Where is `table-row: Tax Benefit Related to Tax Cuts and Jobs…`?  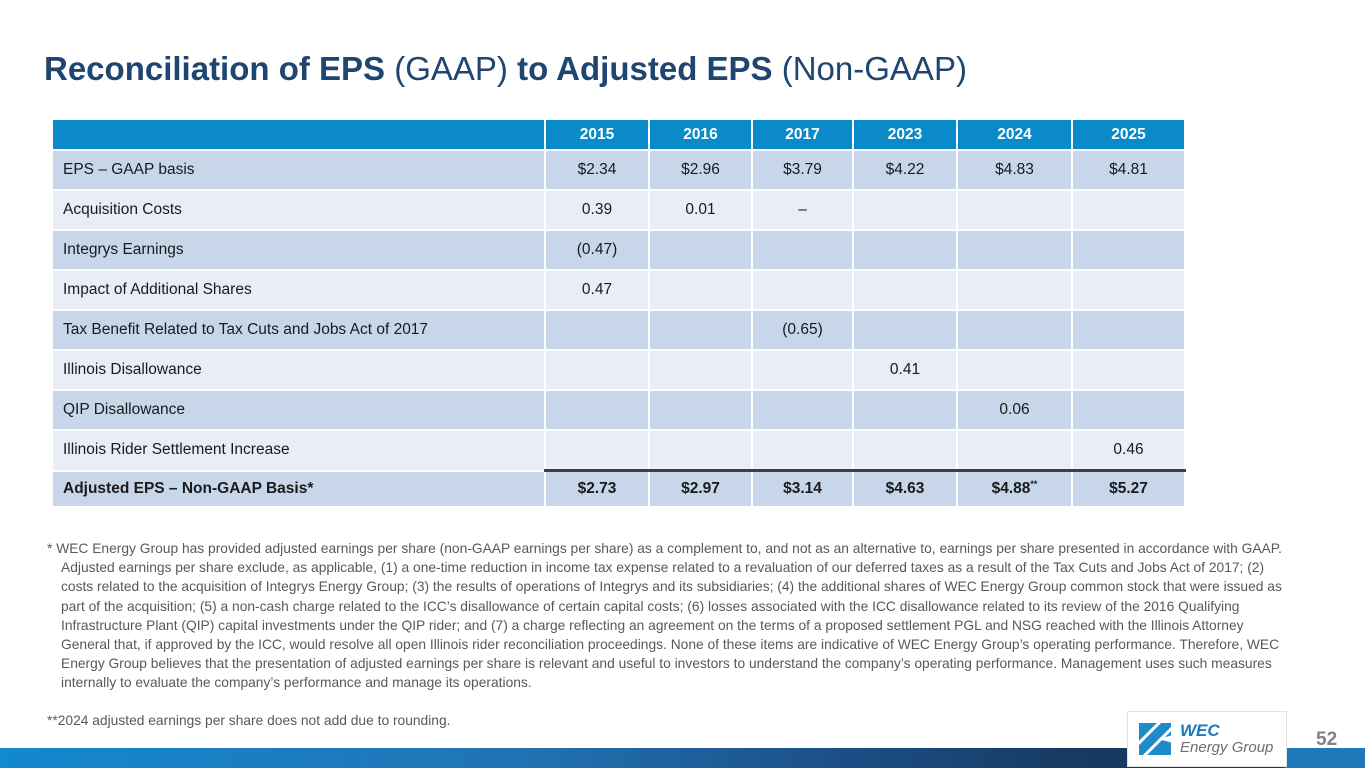 table-row: Tax Benefit Related to Tax Cuts and Jobs… is located at coordinates (618, 330).